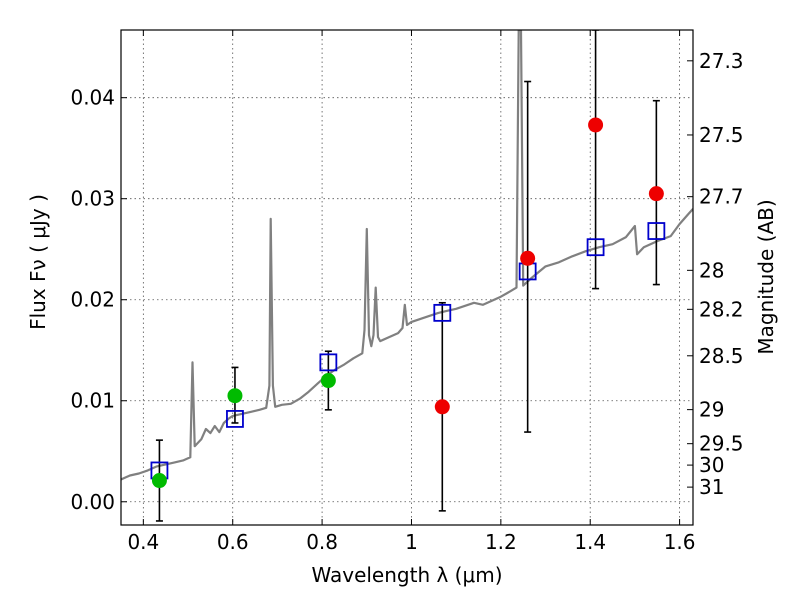  I want to click on x-tick-label: 1, so click(411, 542).